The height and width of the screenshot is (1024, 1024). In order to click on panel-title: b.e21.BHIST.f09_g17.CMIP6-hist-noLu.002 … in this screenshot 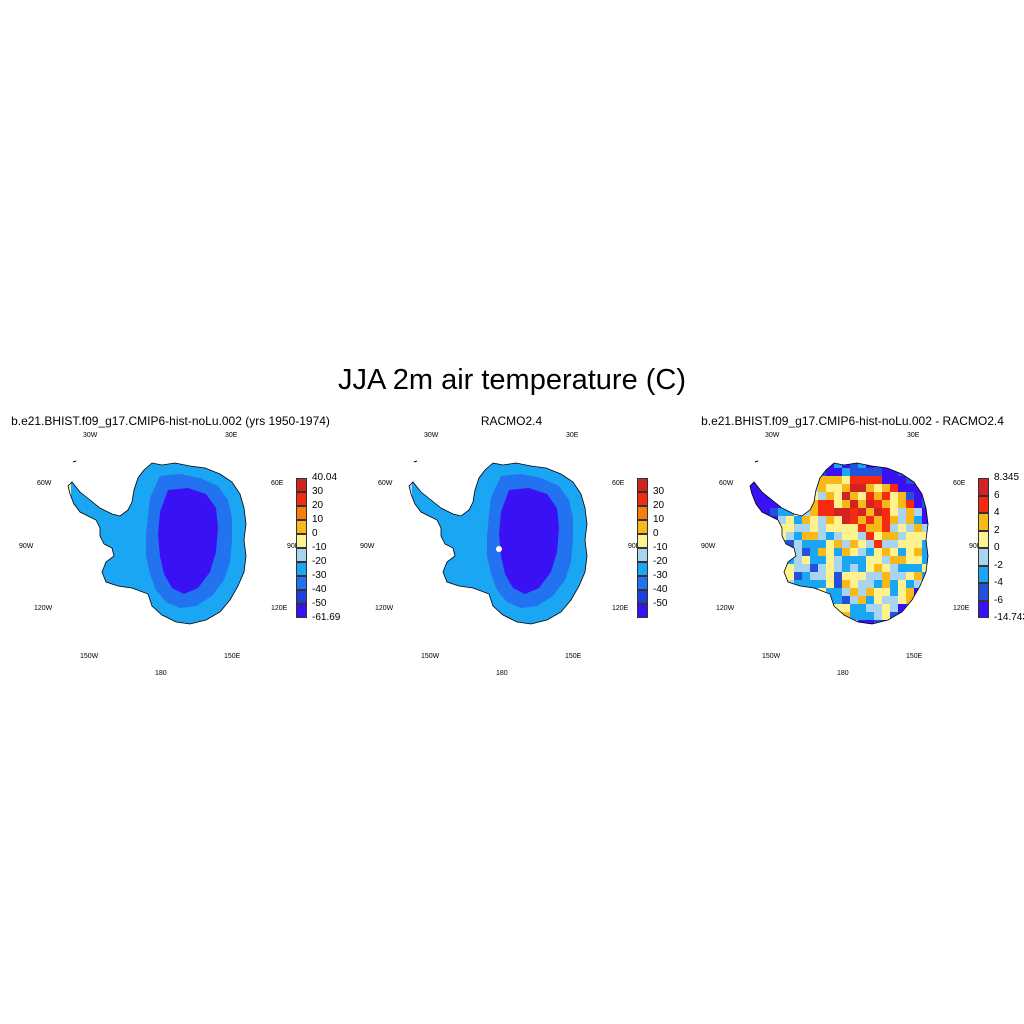, I will do `click(170, 421)`.